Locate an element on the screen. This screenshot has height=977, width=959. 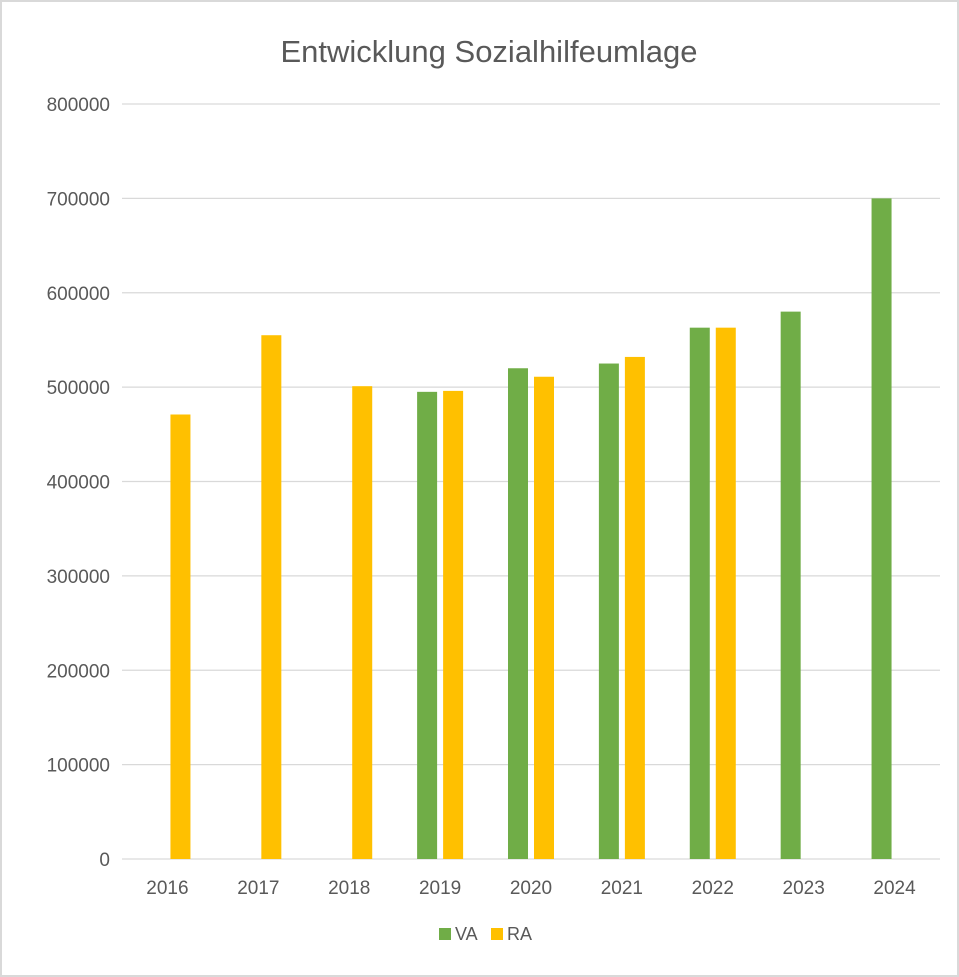
y-tick-label: 400000 is located at coordinates (78, 483).